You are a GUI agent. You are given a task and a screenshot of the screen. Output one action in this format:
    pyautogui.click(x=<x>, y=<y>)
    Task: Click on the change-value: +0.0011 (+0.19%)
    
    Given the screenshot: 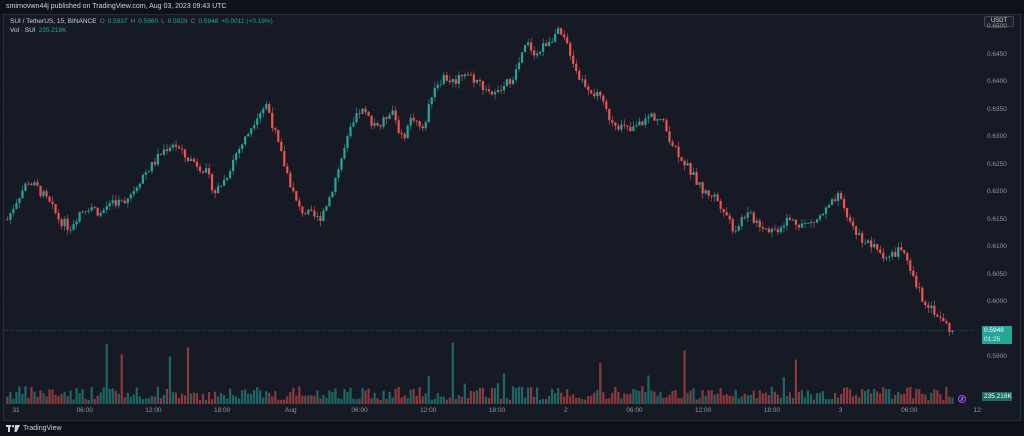 What is the action you would take?
    pyautogui.click(x=247, y=21)
    